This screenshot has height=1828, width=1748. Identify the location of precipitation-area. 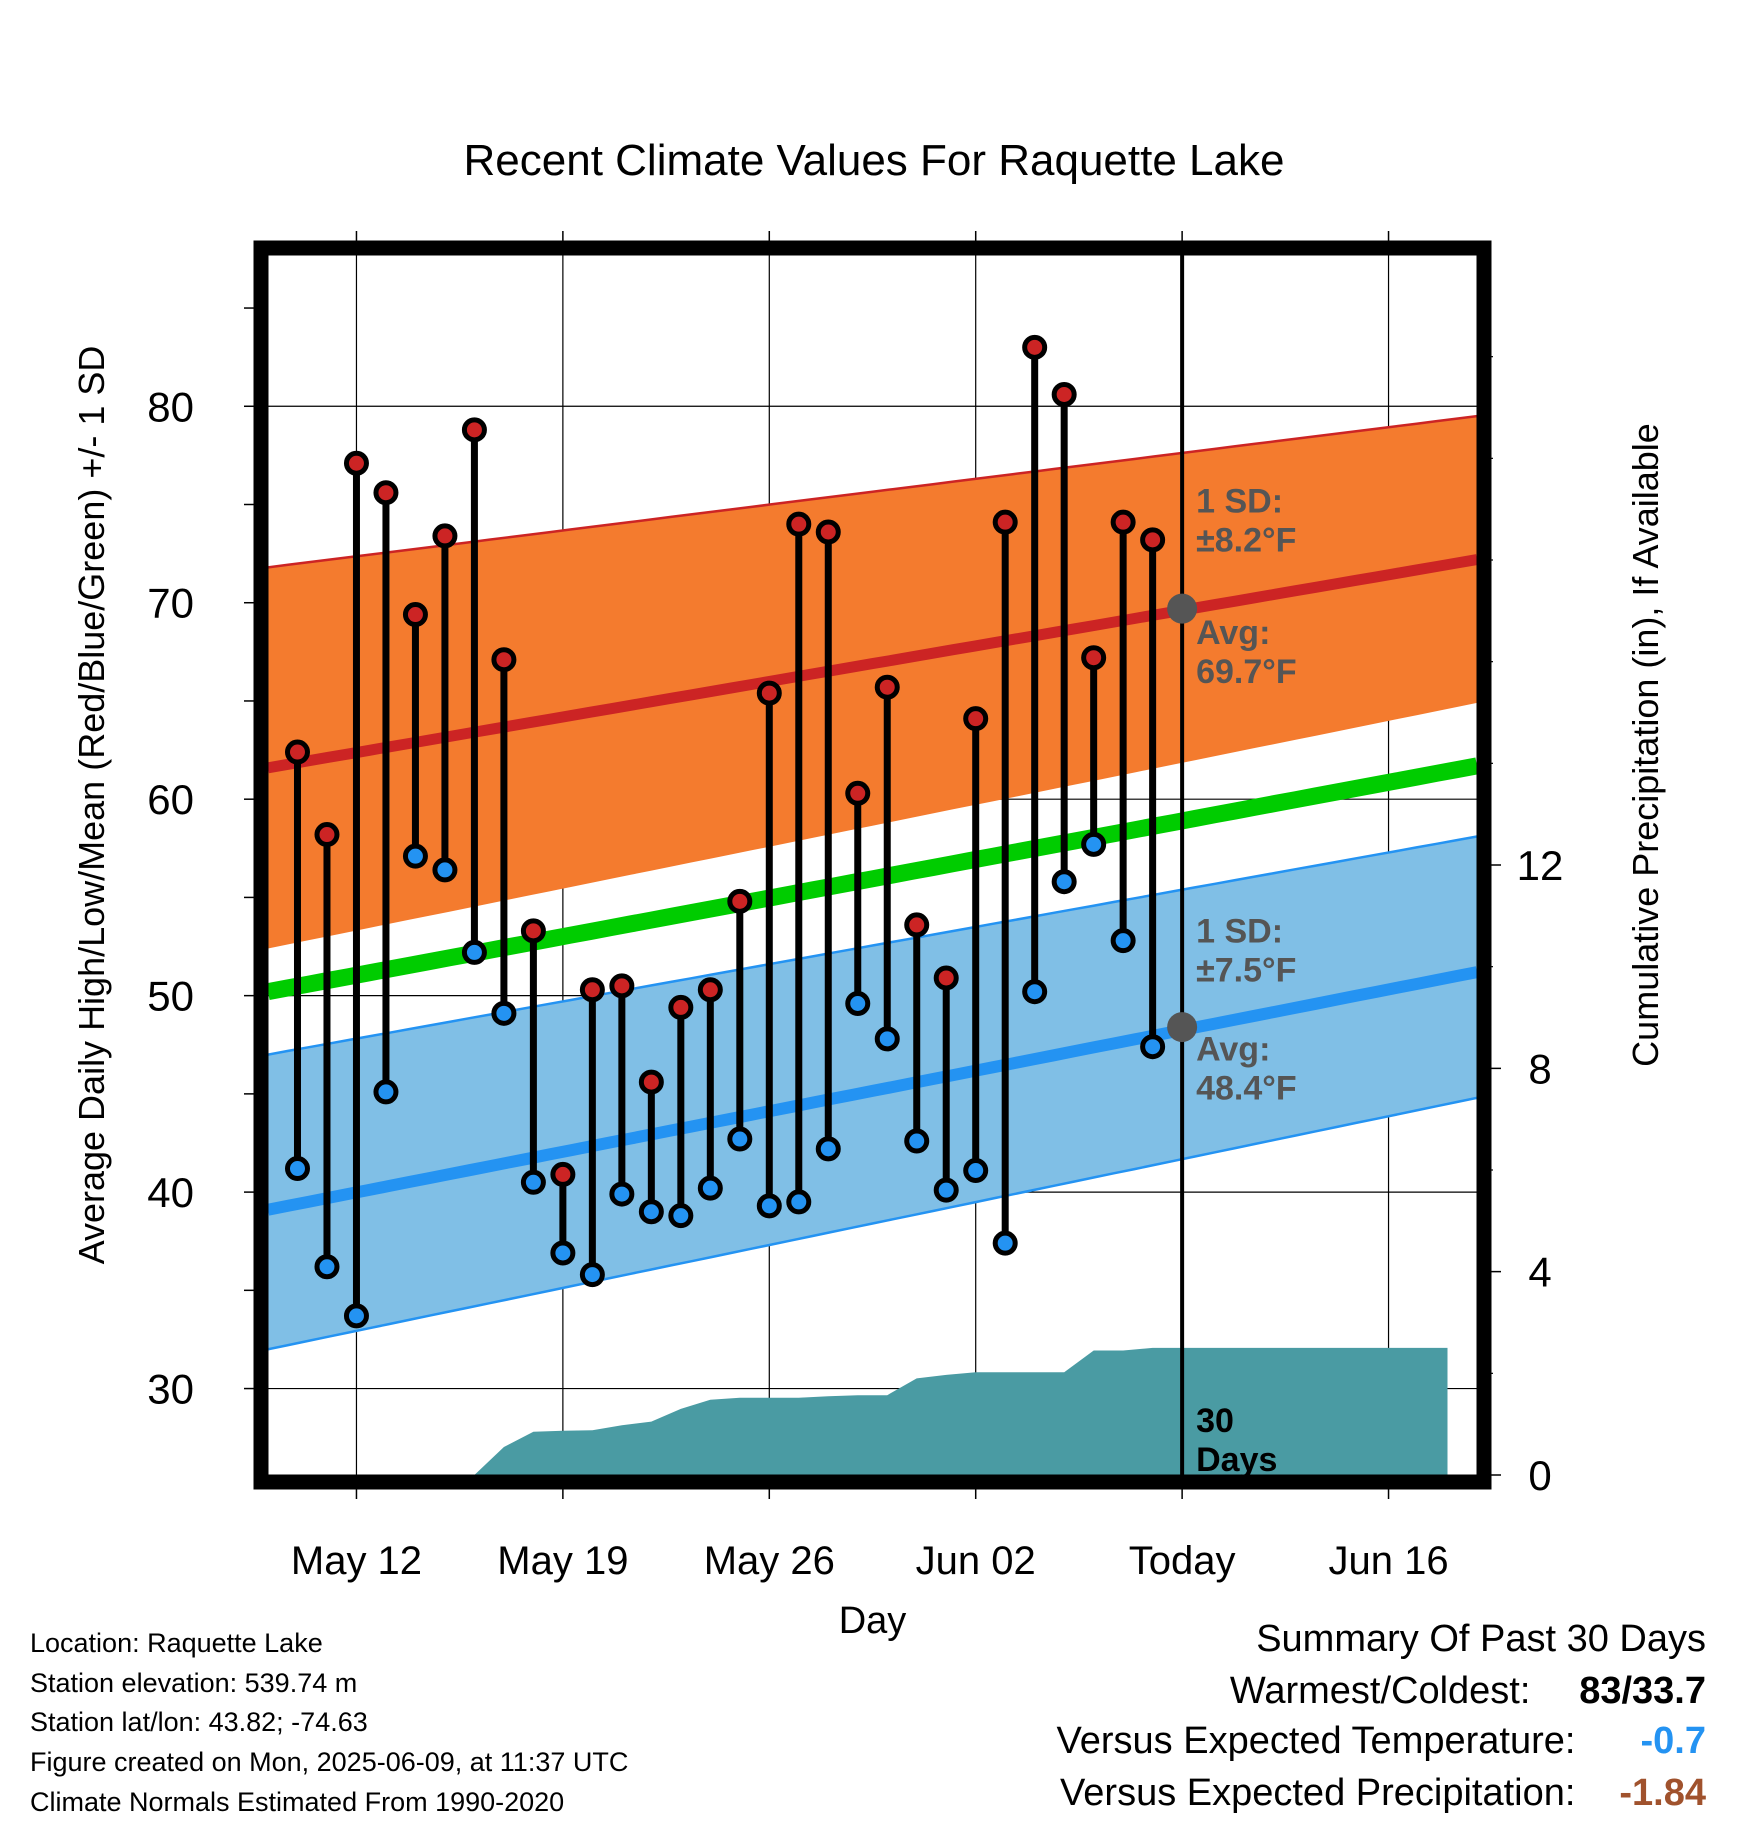
(961, 1411).